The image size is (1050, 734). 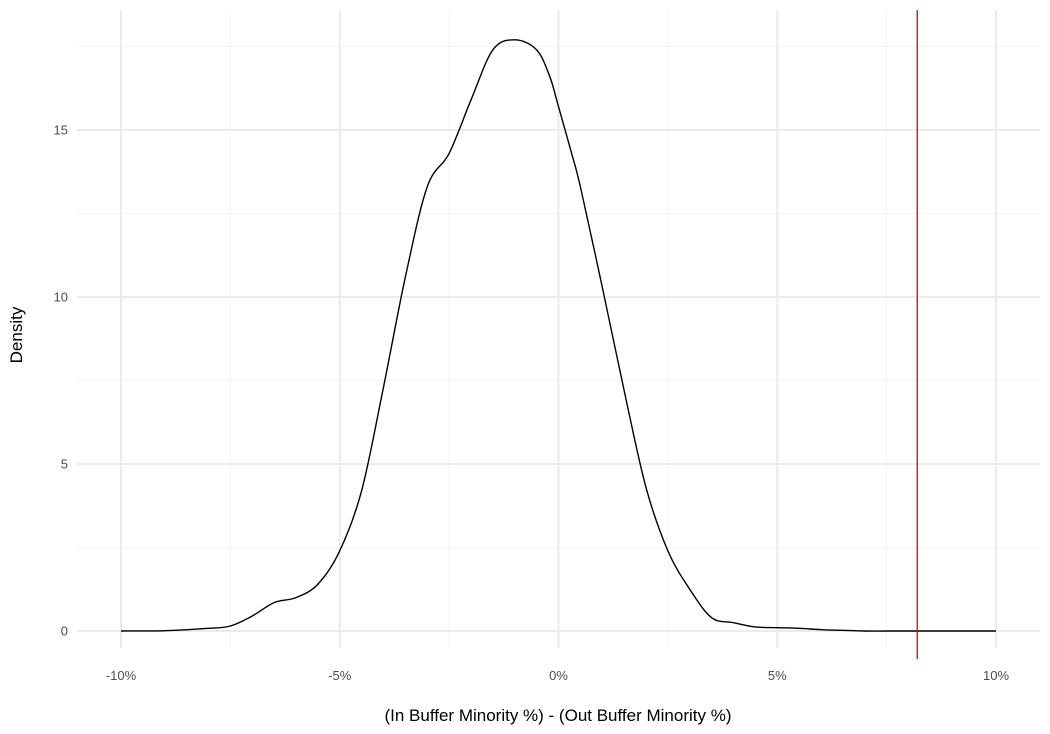 What do you see at coordinates (61, 297) in the screenshot?
I see `y-tick-label: 10` at bounding box center [61, 297].